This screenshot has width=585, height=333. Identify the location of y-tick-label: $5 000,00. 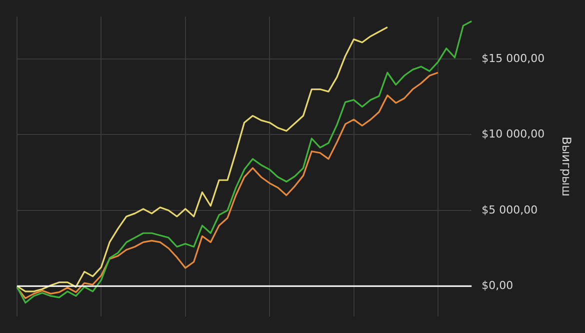
(510, 209).